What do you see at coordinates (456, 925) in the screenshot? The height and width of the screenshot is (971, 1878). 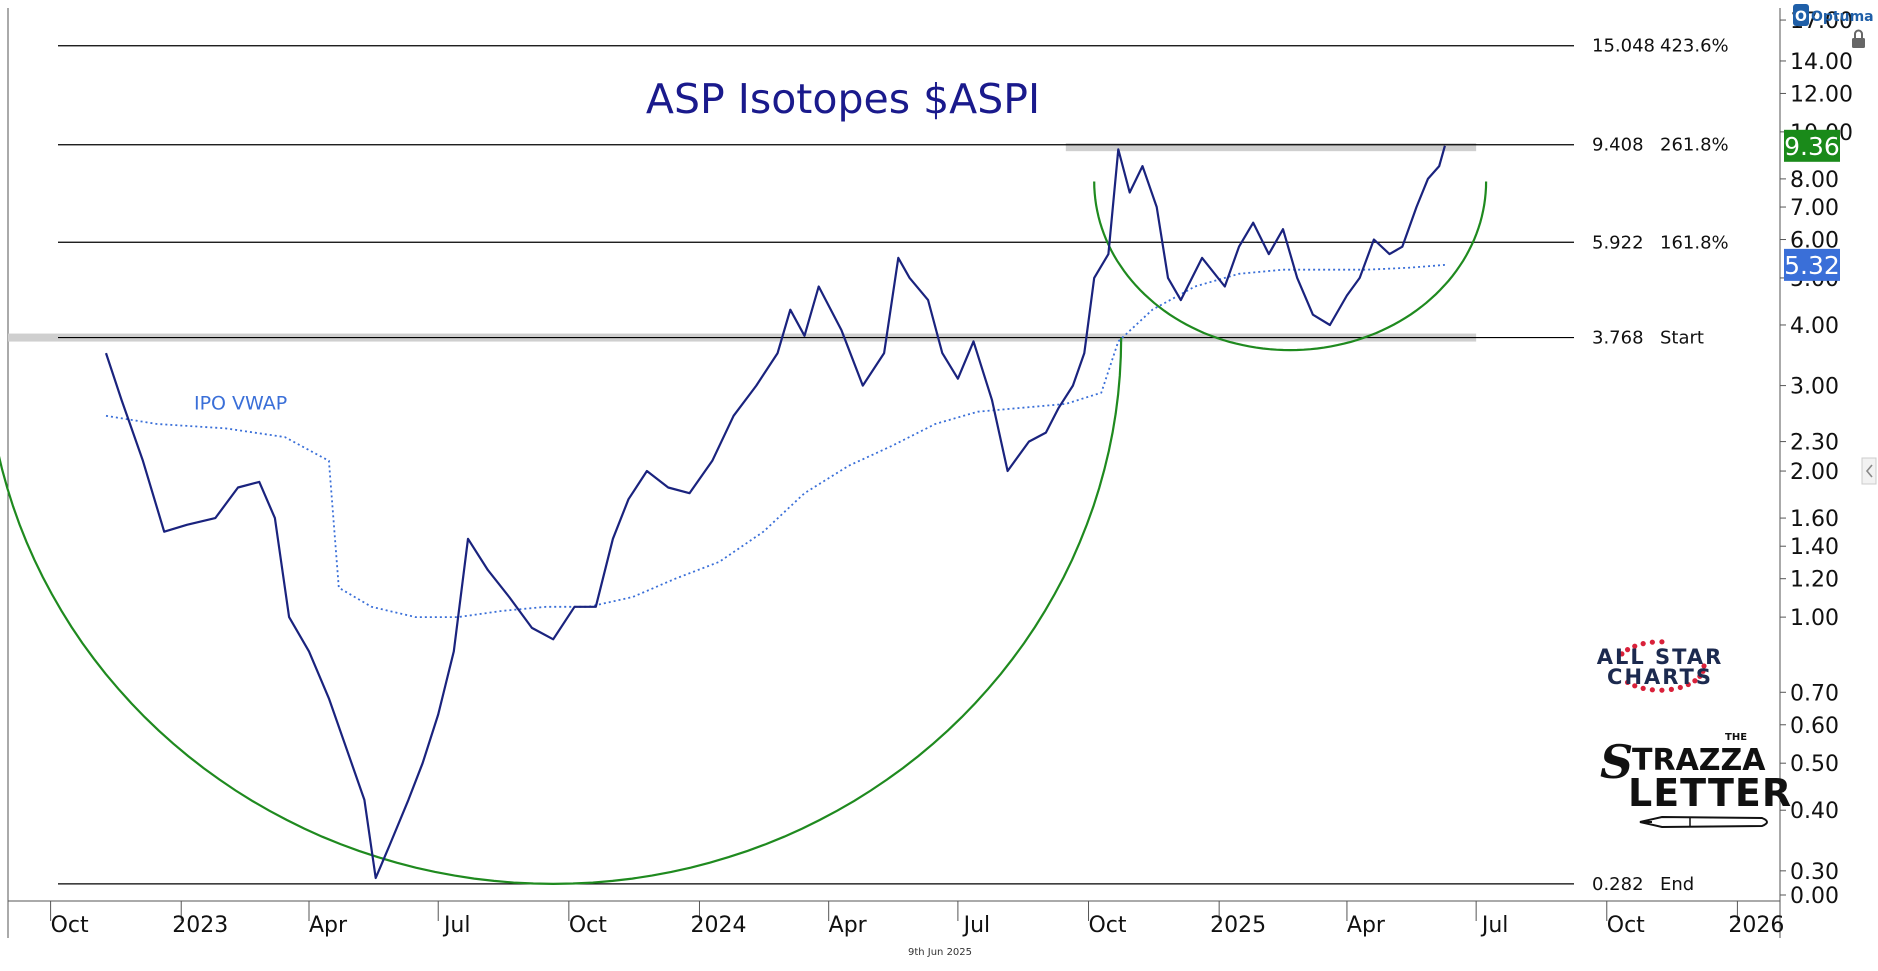 I see `x-tick-label-3: Jul` at bounding box center [456, 925].